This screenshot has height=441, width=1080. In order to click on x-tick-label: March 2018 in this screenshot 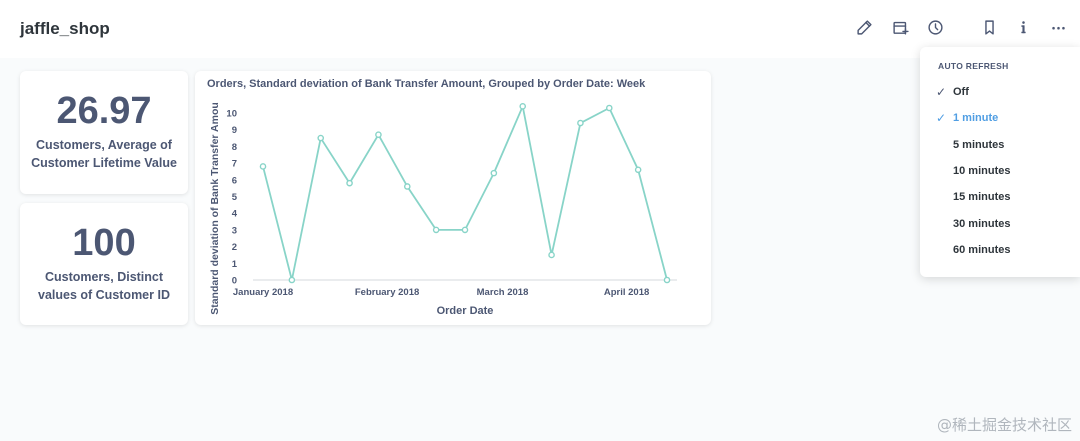, I will do `click(503, 292)`.